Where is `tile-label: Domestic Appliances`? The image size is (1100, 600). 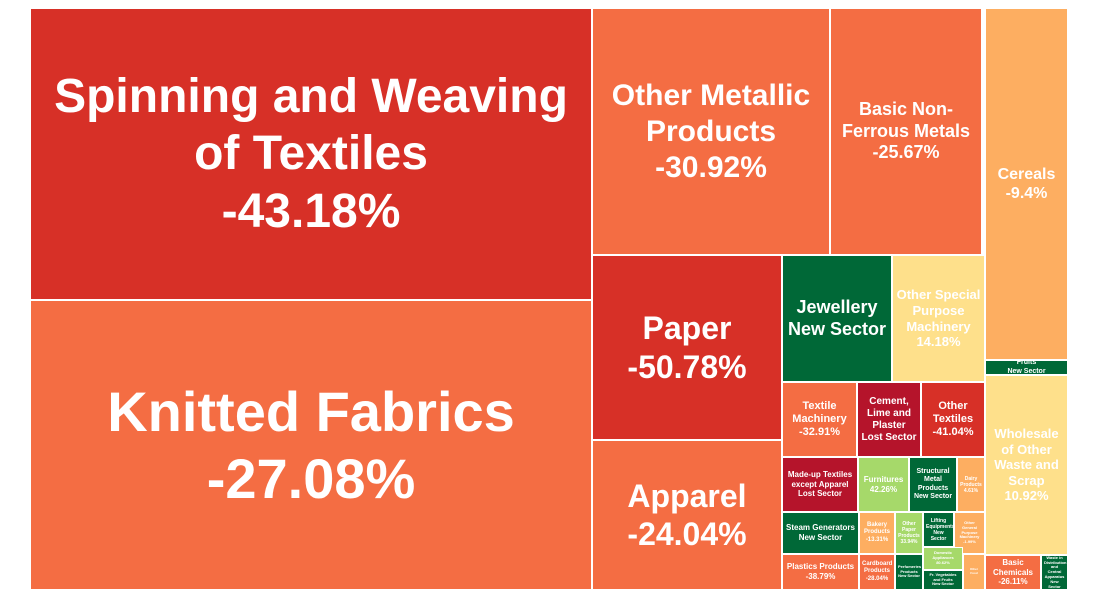
tile-label: Domestic Appliances is located at coordinates (943, 555).